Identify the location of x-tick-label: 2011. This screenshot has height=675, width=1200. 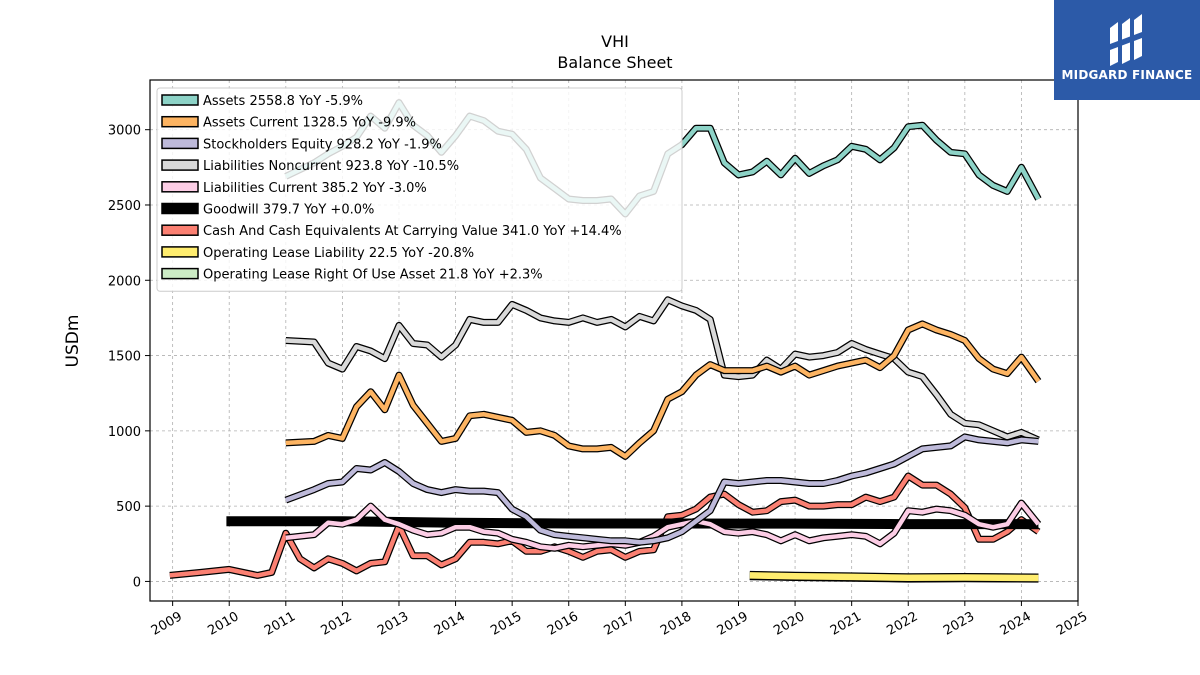
(280, 624).